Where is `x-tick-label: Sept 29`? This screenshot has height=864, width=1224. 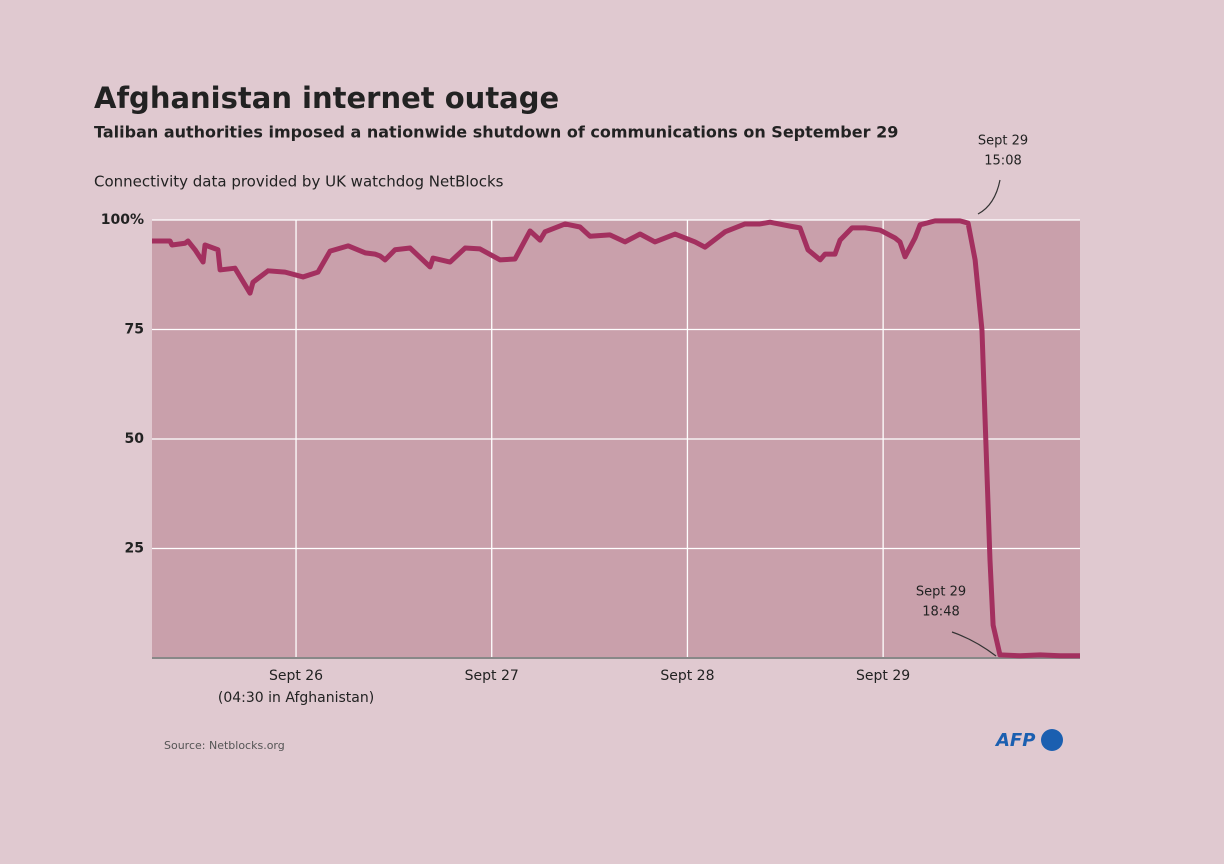
x-tick-label: Sept 29 is located at coordinates (883, 676).